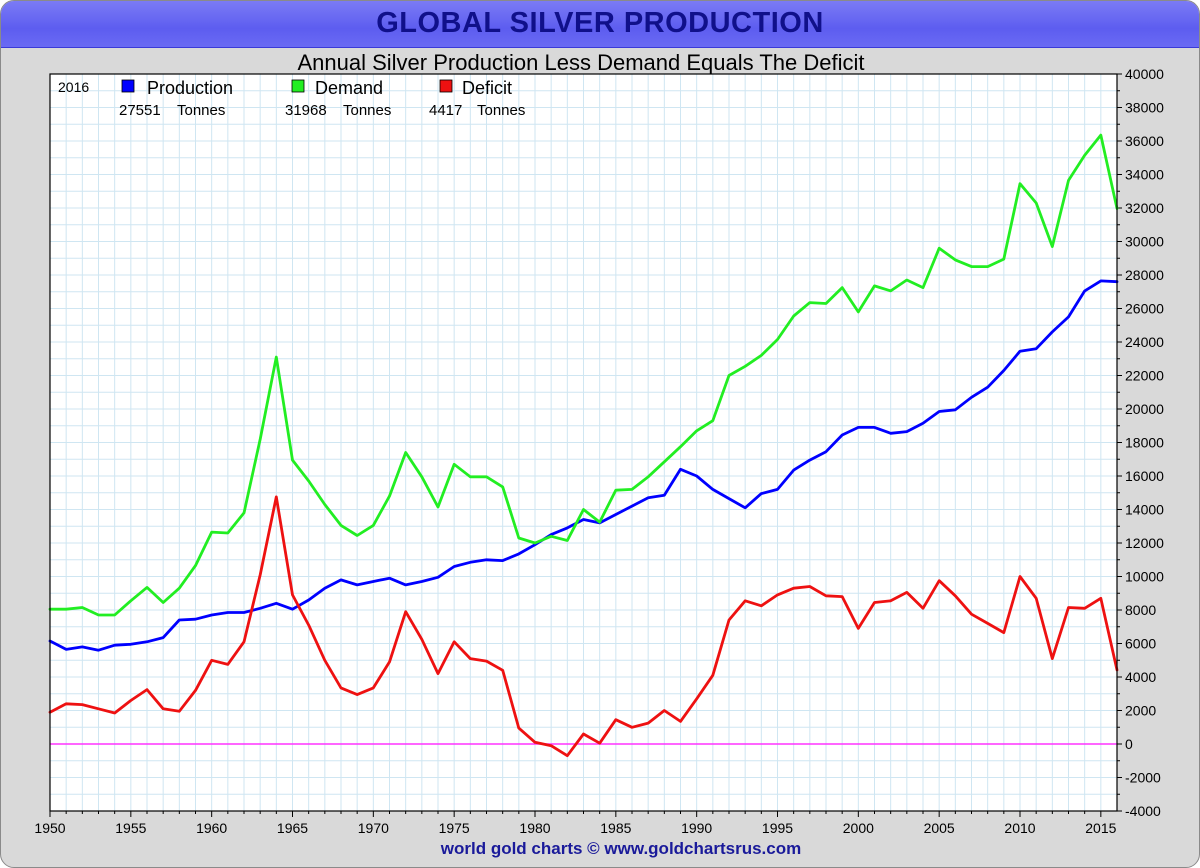 This screenshot has height=868, width=1200. I want to click on title-bar: GLOBAL SILVER PRODUCTION, so click(600, 24).